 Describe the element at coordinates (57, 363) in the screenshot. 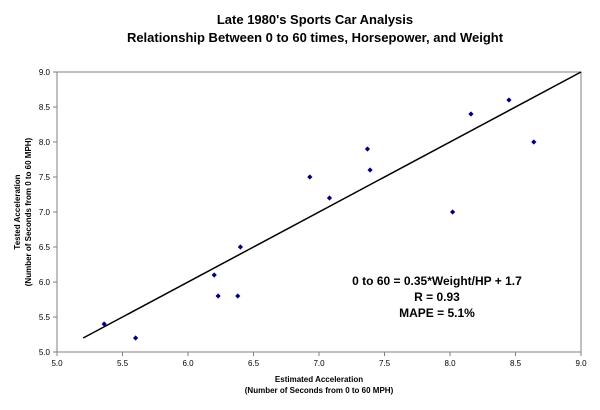

I see `x-tick-label: 5.0` at that location.